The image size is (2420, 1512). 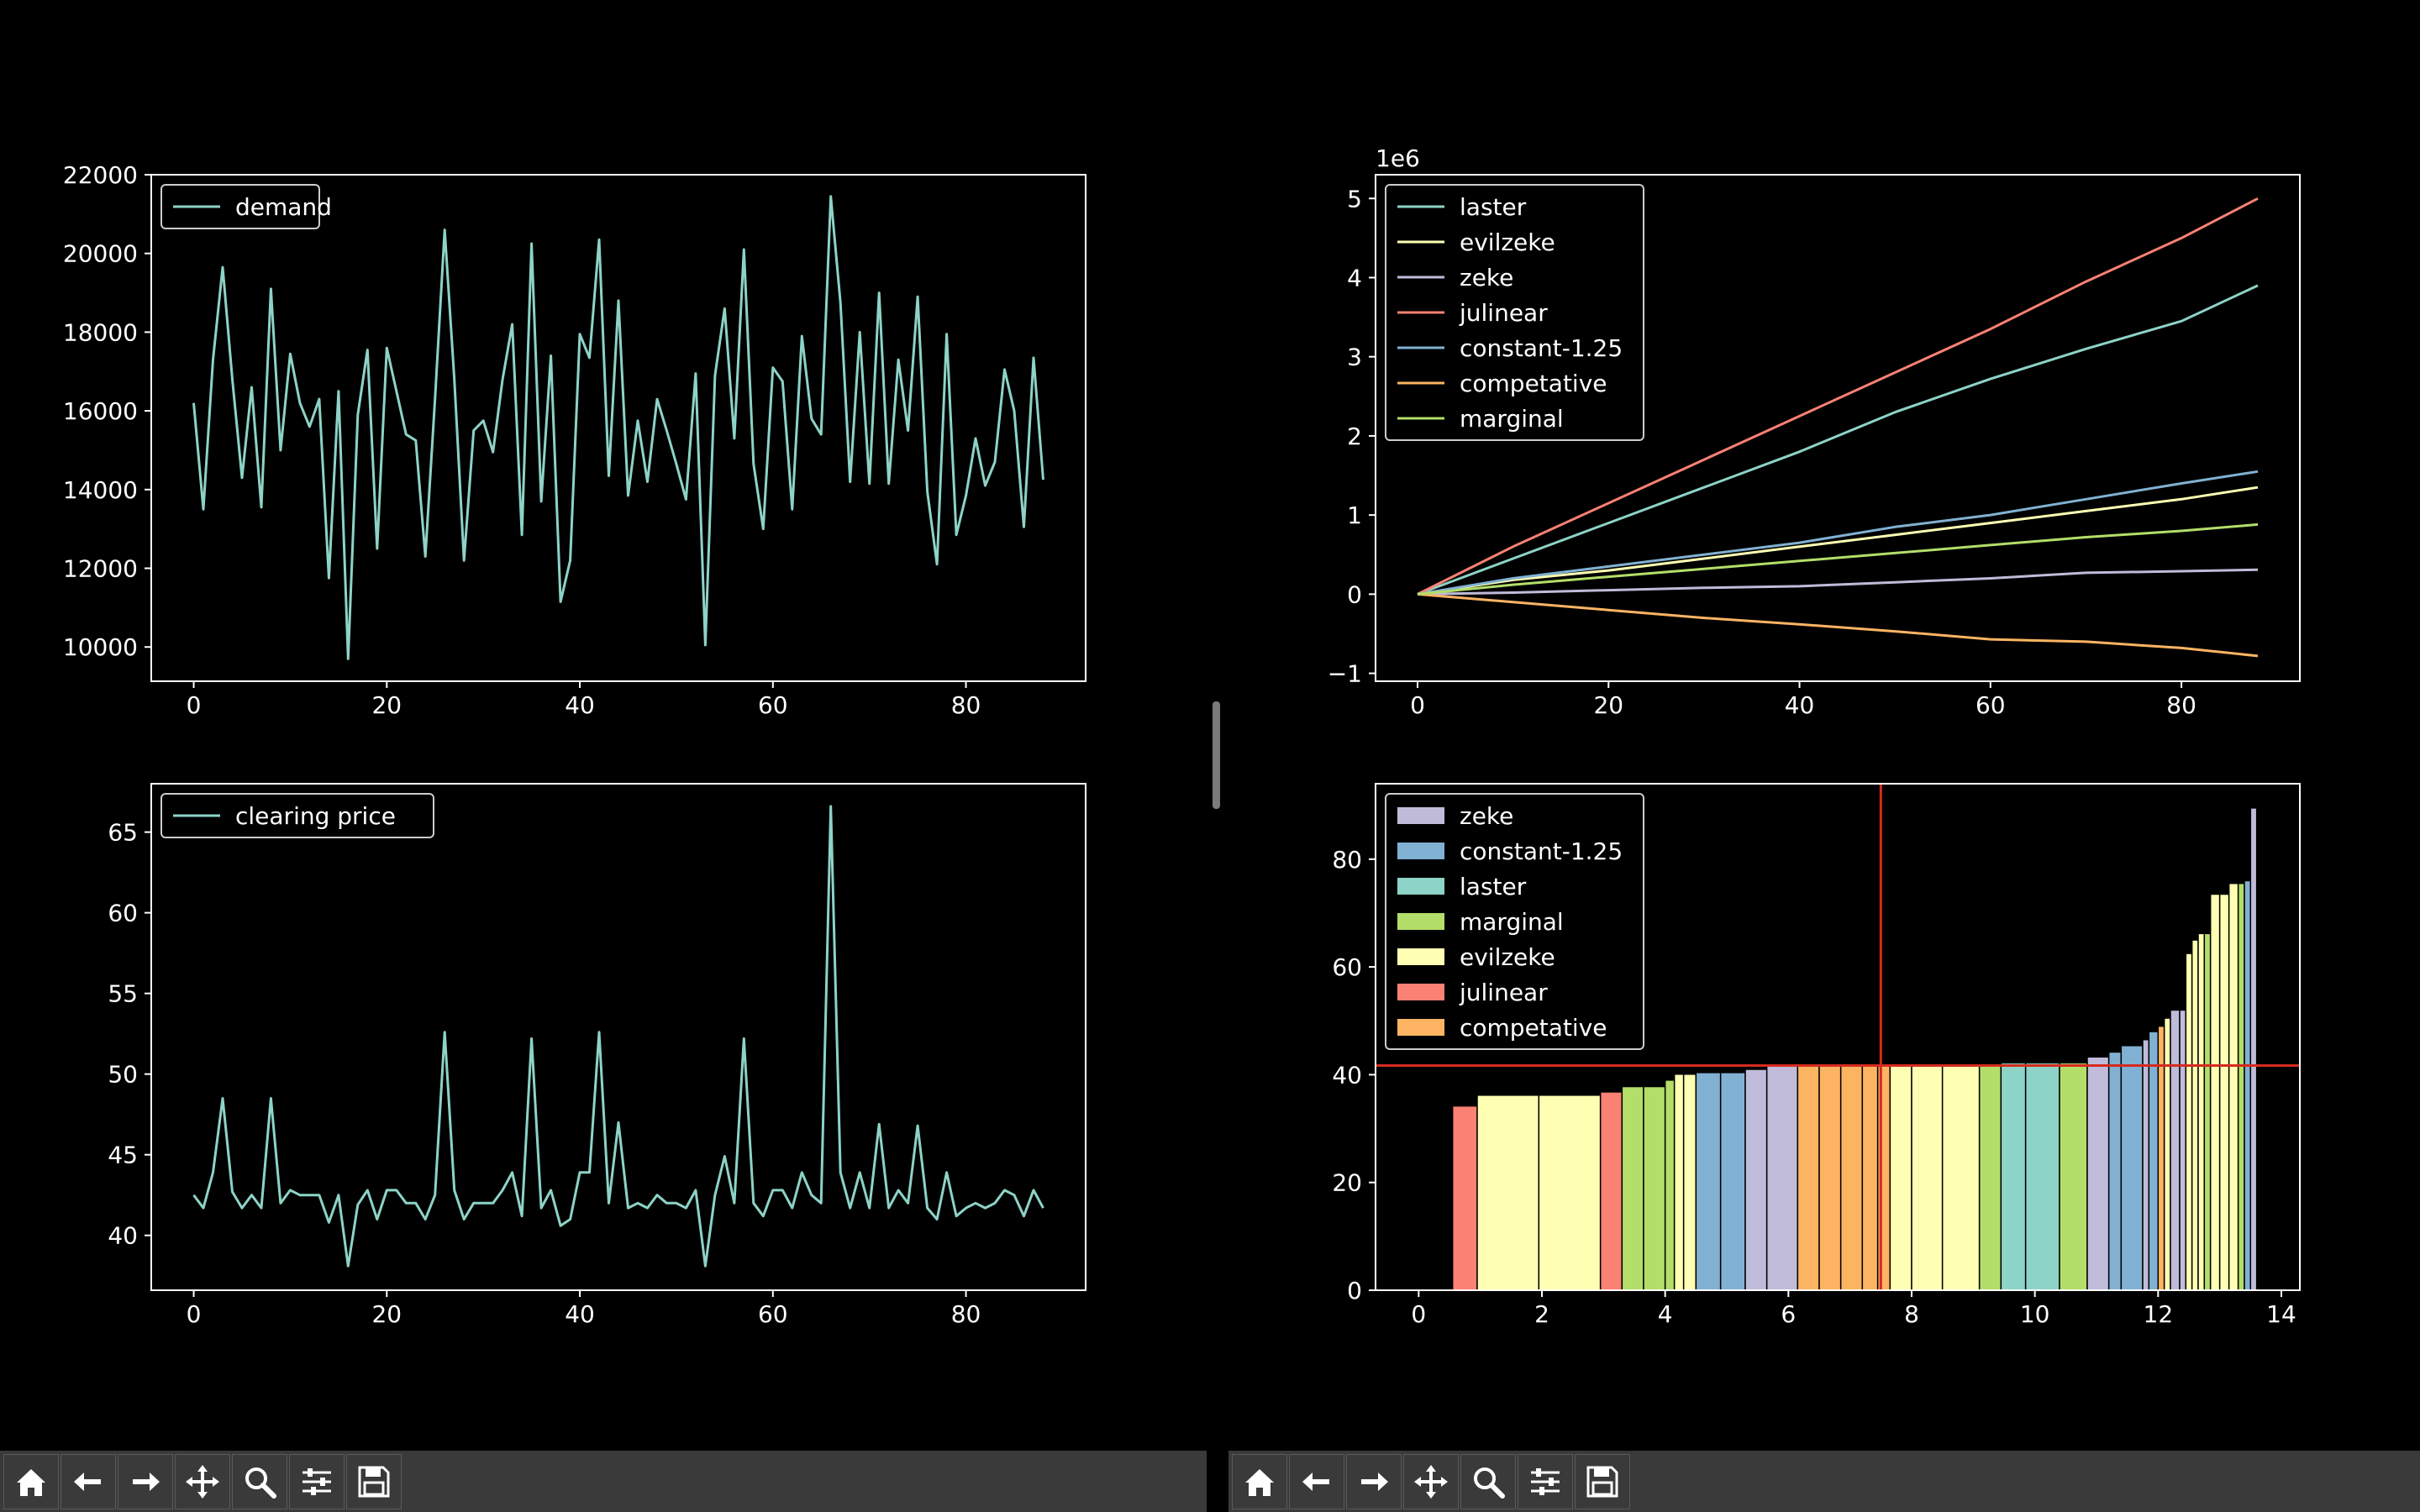 I want to click on subplots-sliders-icon, so click(x=1545, y=1481).